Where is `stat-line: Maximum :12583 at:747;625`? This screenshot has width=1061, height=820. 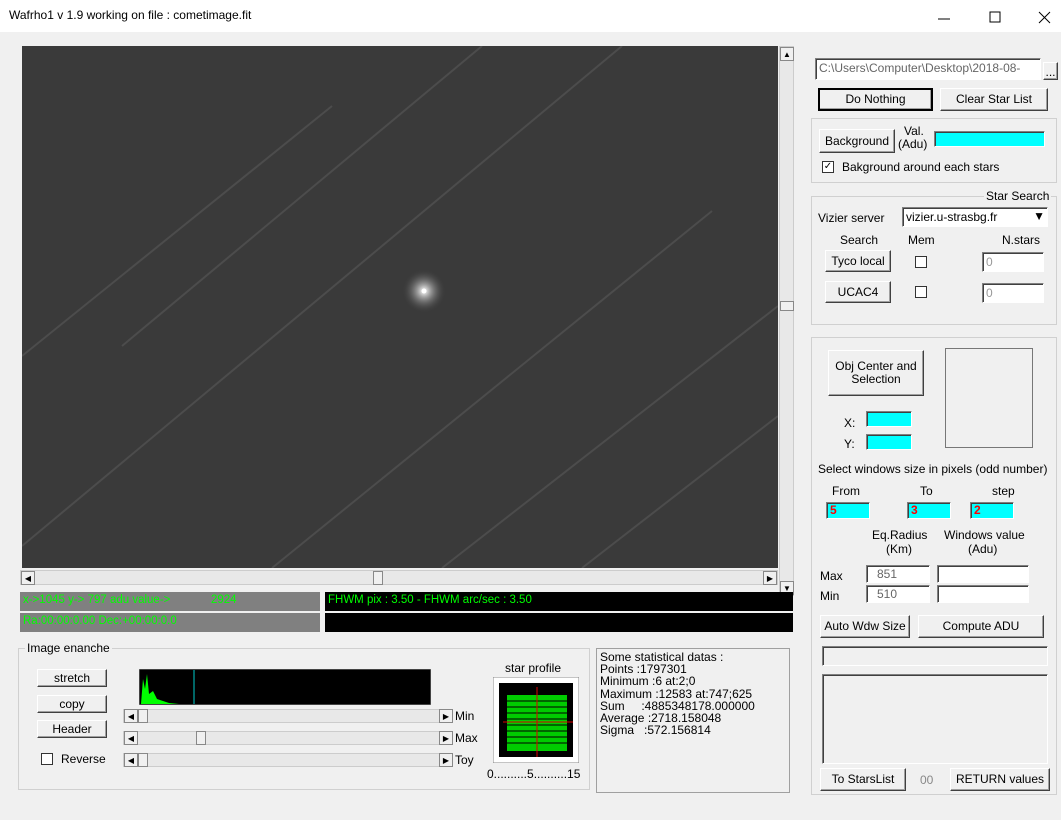 stat-line: Maximum :12583 at:747;625 is located at coordinates (676, 693).